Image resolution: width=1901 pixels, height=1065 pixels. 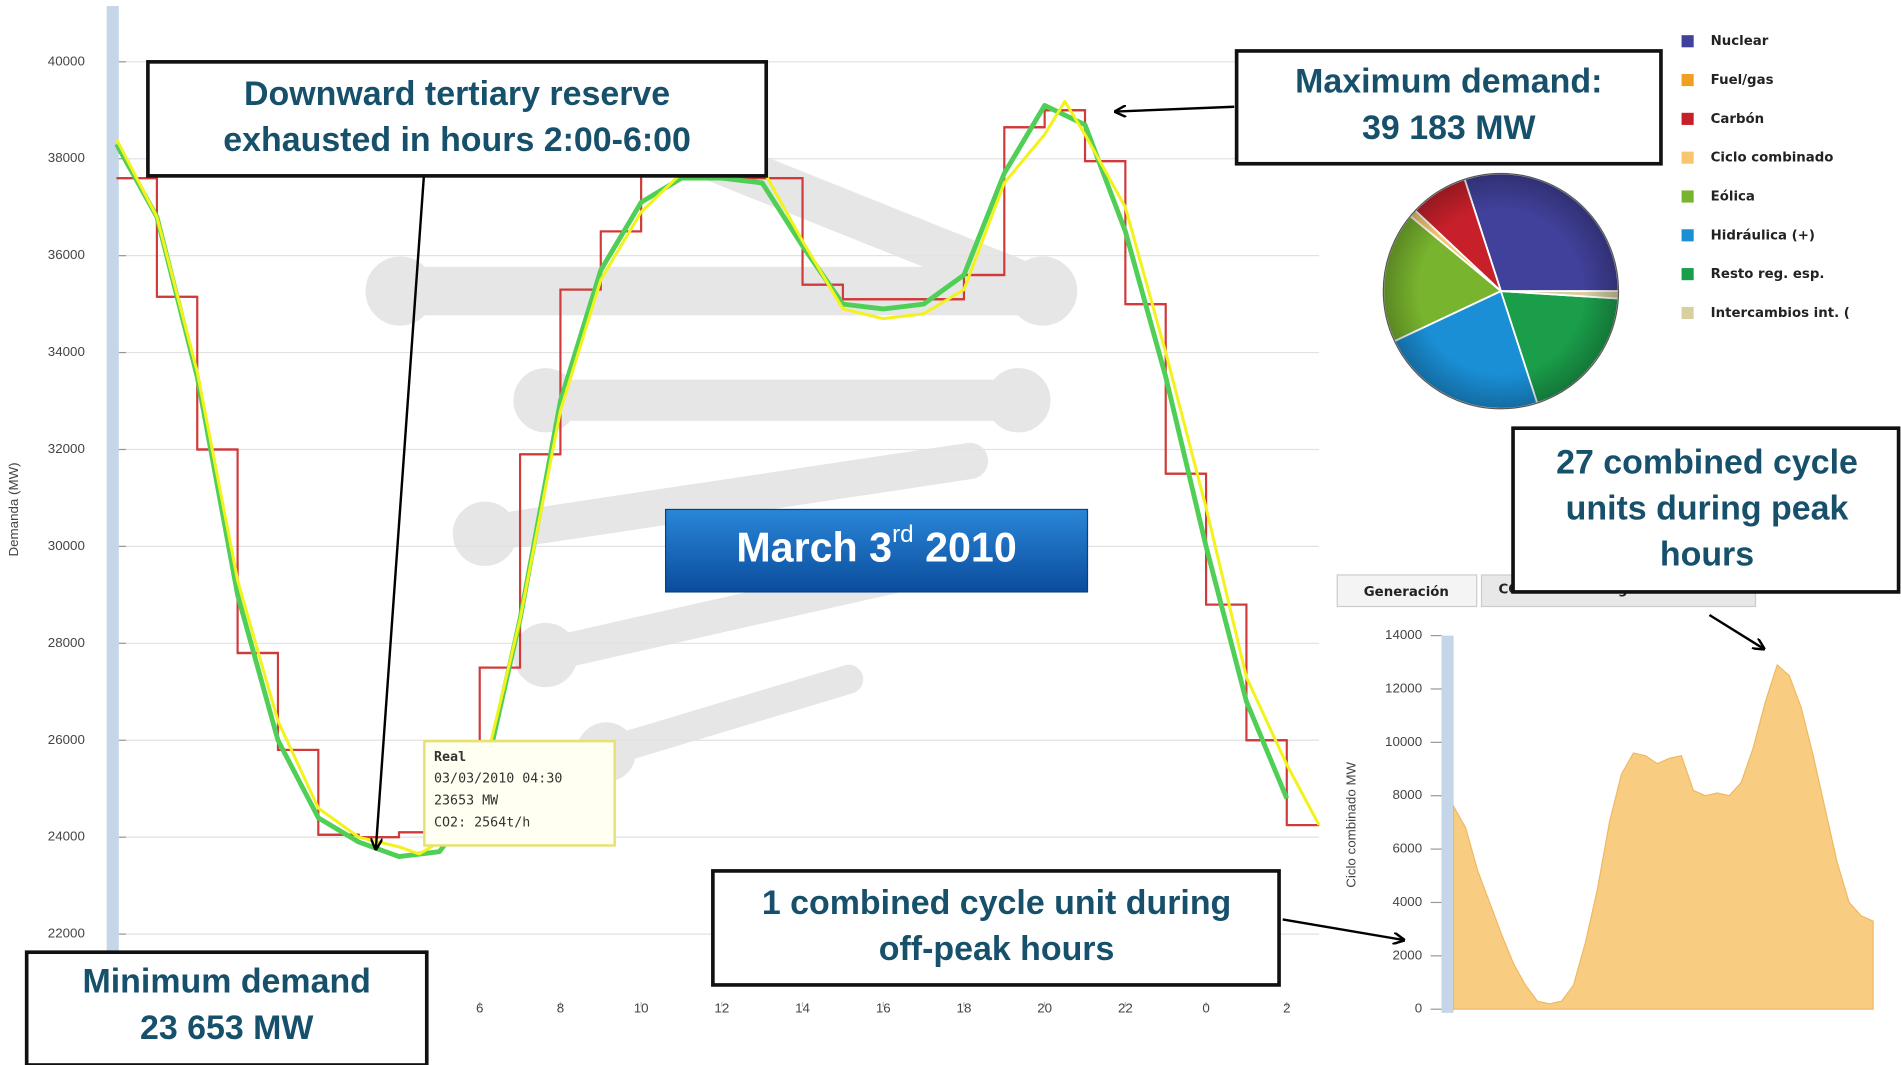 I want to click on y-tick-label: 28000, so click(x=66, y=642).